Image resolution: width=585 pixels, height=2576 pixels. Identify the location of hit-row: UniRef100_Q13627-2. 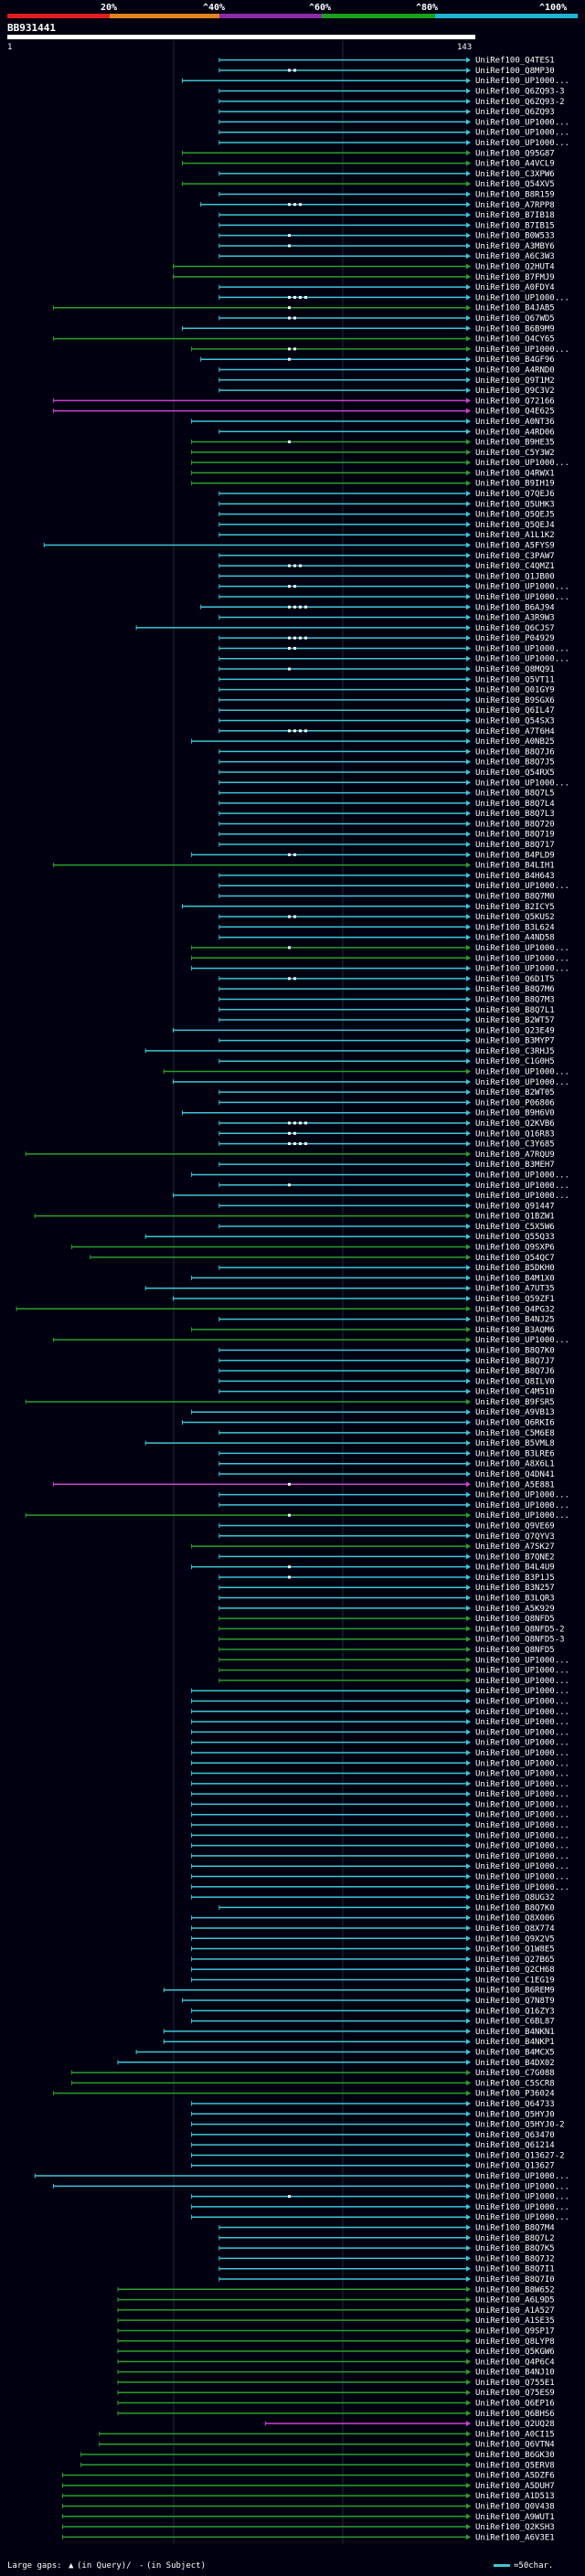
(378, 2155).